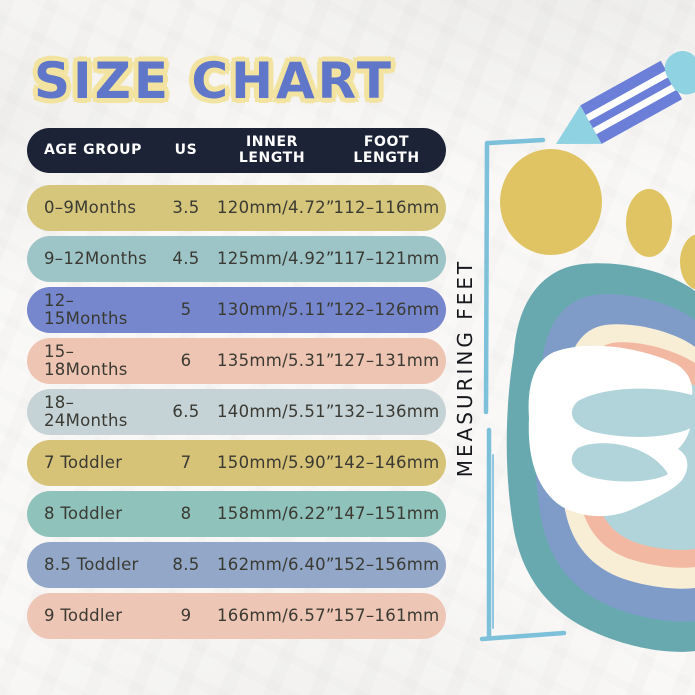 The width and height of the screenshot is (695, 695). I want to click on table-row: 9 Toddler 9 166mm/6.57” 157–161mm, so click(236, 616).